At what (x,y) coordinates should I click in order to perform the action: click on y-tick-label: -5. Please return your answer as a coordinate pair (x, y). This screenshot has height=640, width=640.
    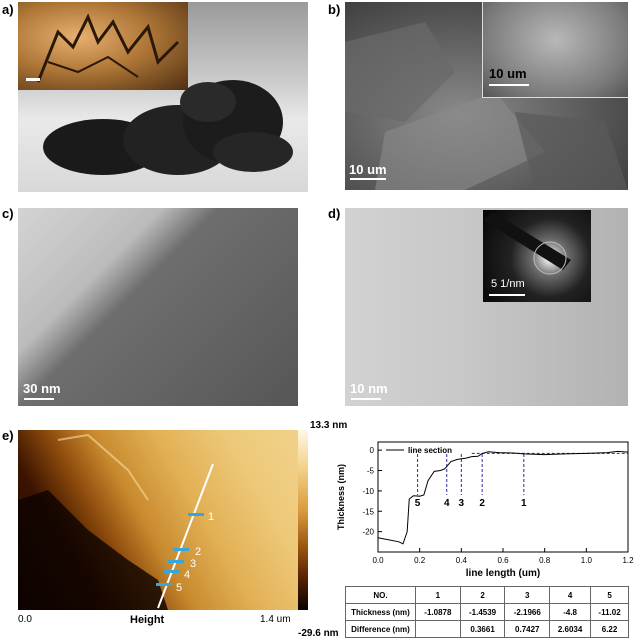
    Looking at the image, I should click on (371, 471).